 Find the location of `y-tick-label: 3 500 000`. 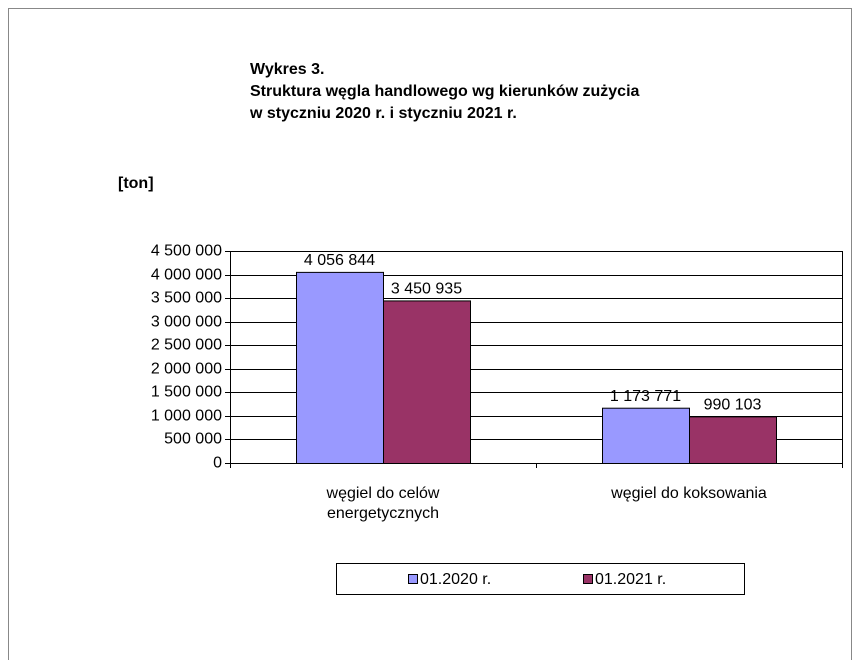

y-tick-label: 3 500 000 is located at coordinates (186, 298).